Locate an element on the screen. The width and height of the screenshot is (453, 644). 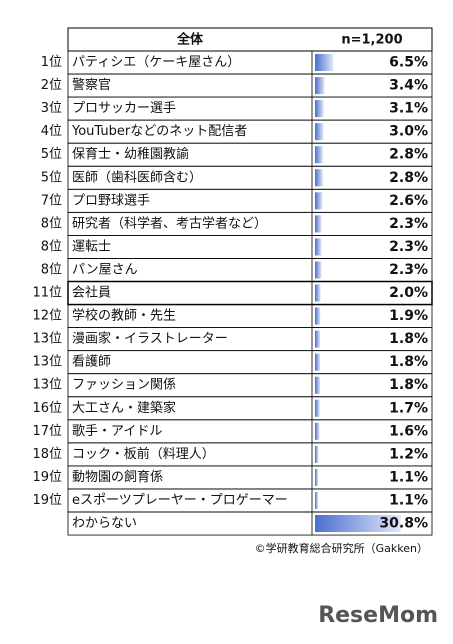
name: 医師（歯科医師含む） is located at coordinates (137, 177).